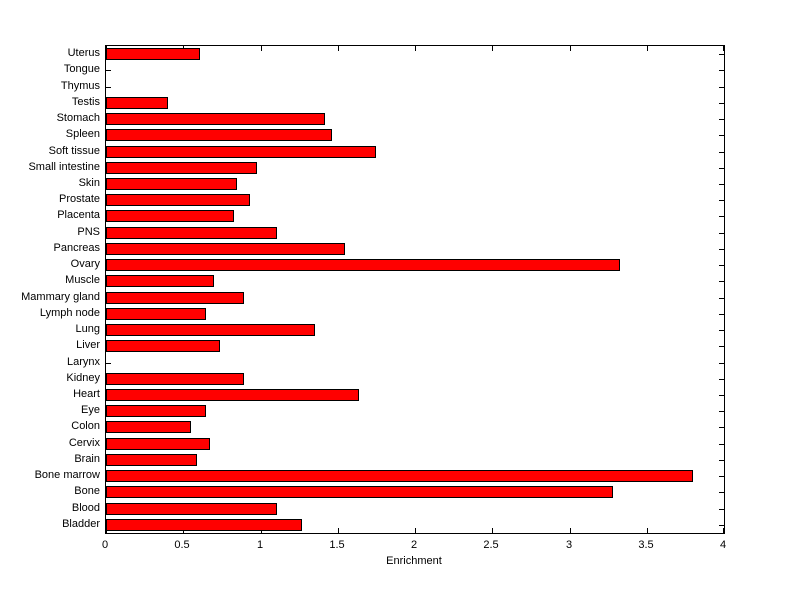  I want to click on bar-prostate, so click(178, 200).